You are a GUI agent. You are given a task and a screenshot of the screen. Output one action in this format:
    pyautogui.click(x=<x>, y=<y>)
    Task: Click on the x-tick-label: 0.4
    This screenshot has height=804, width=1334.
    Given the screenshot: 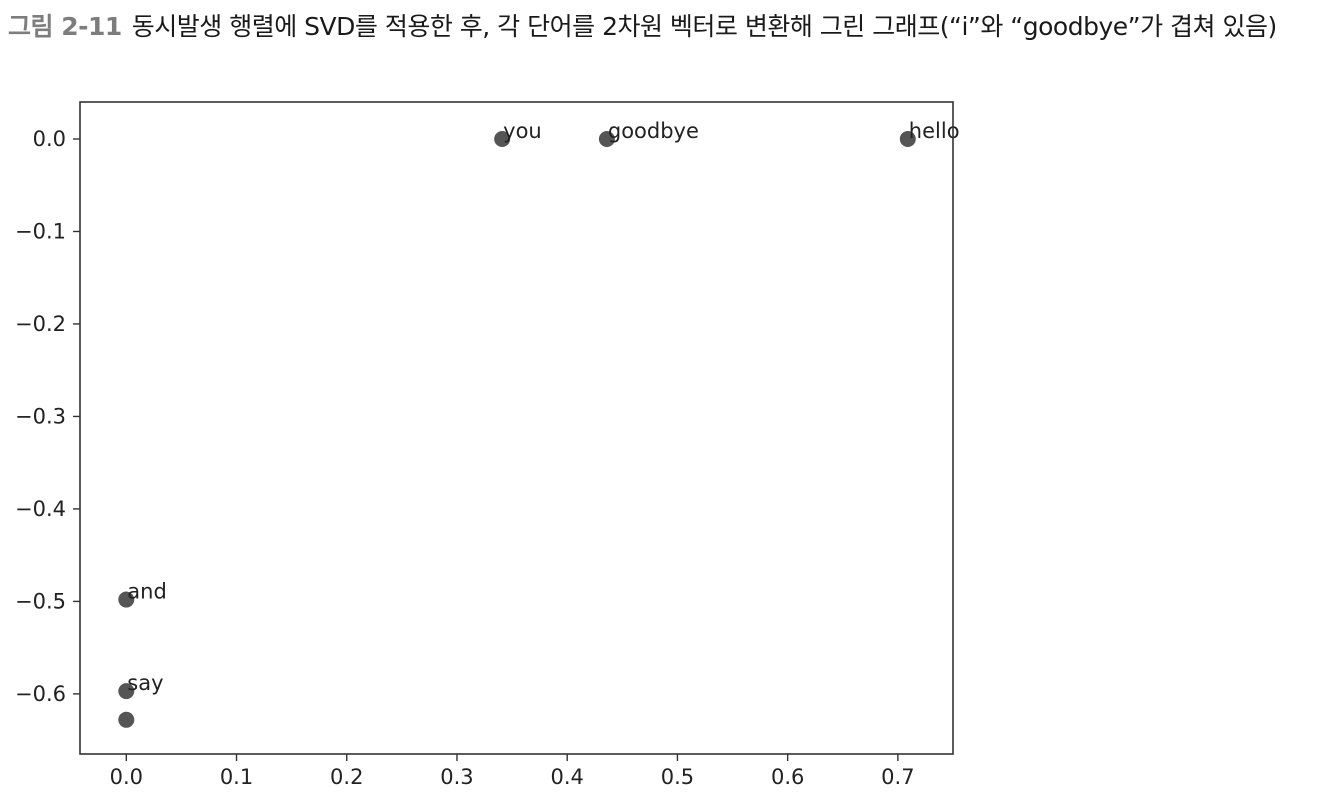 What is the action you would take?
    pyautogui.click(x=567, y=777)
    